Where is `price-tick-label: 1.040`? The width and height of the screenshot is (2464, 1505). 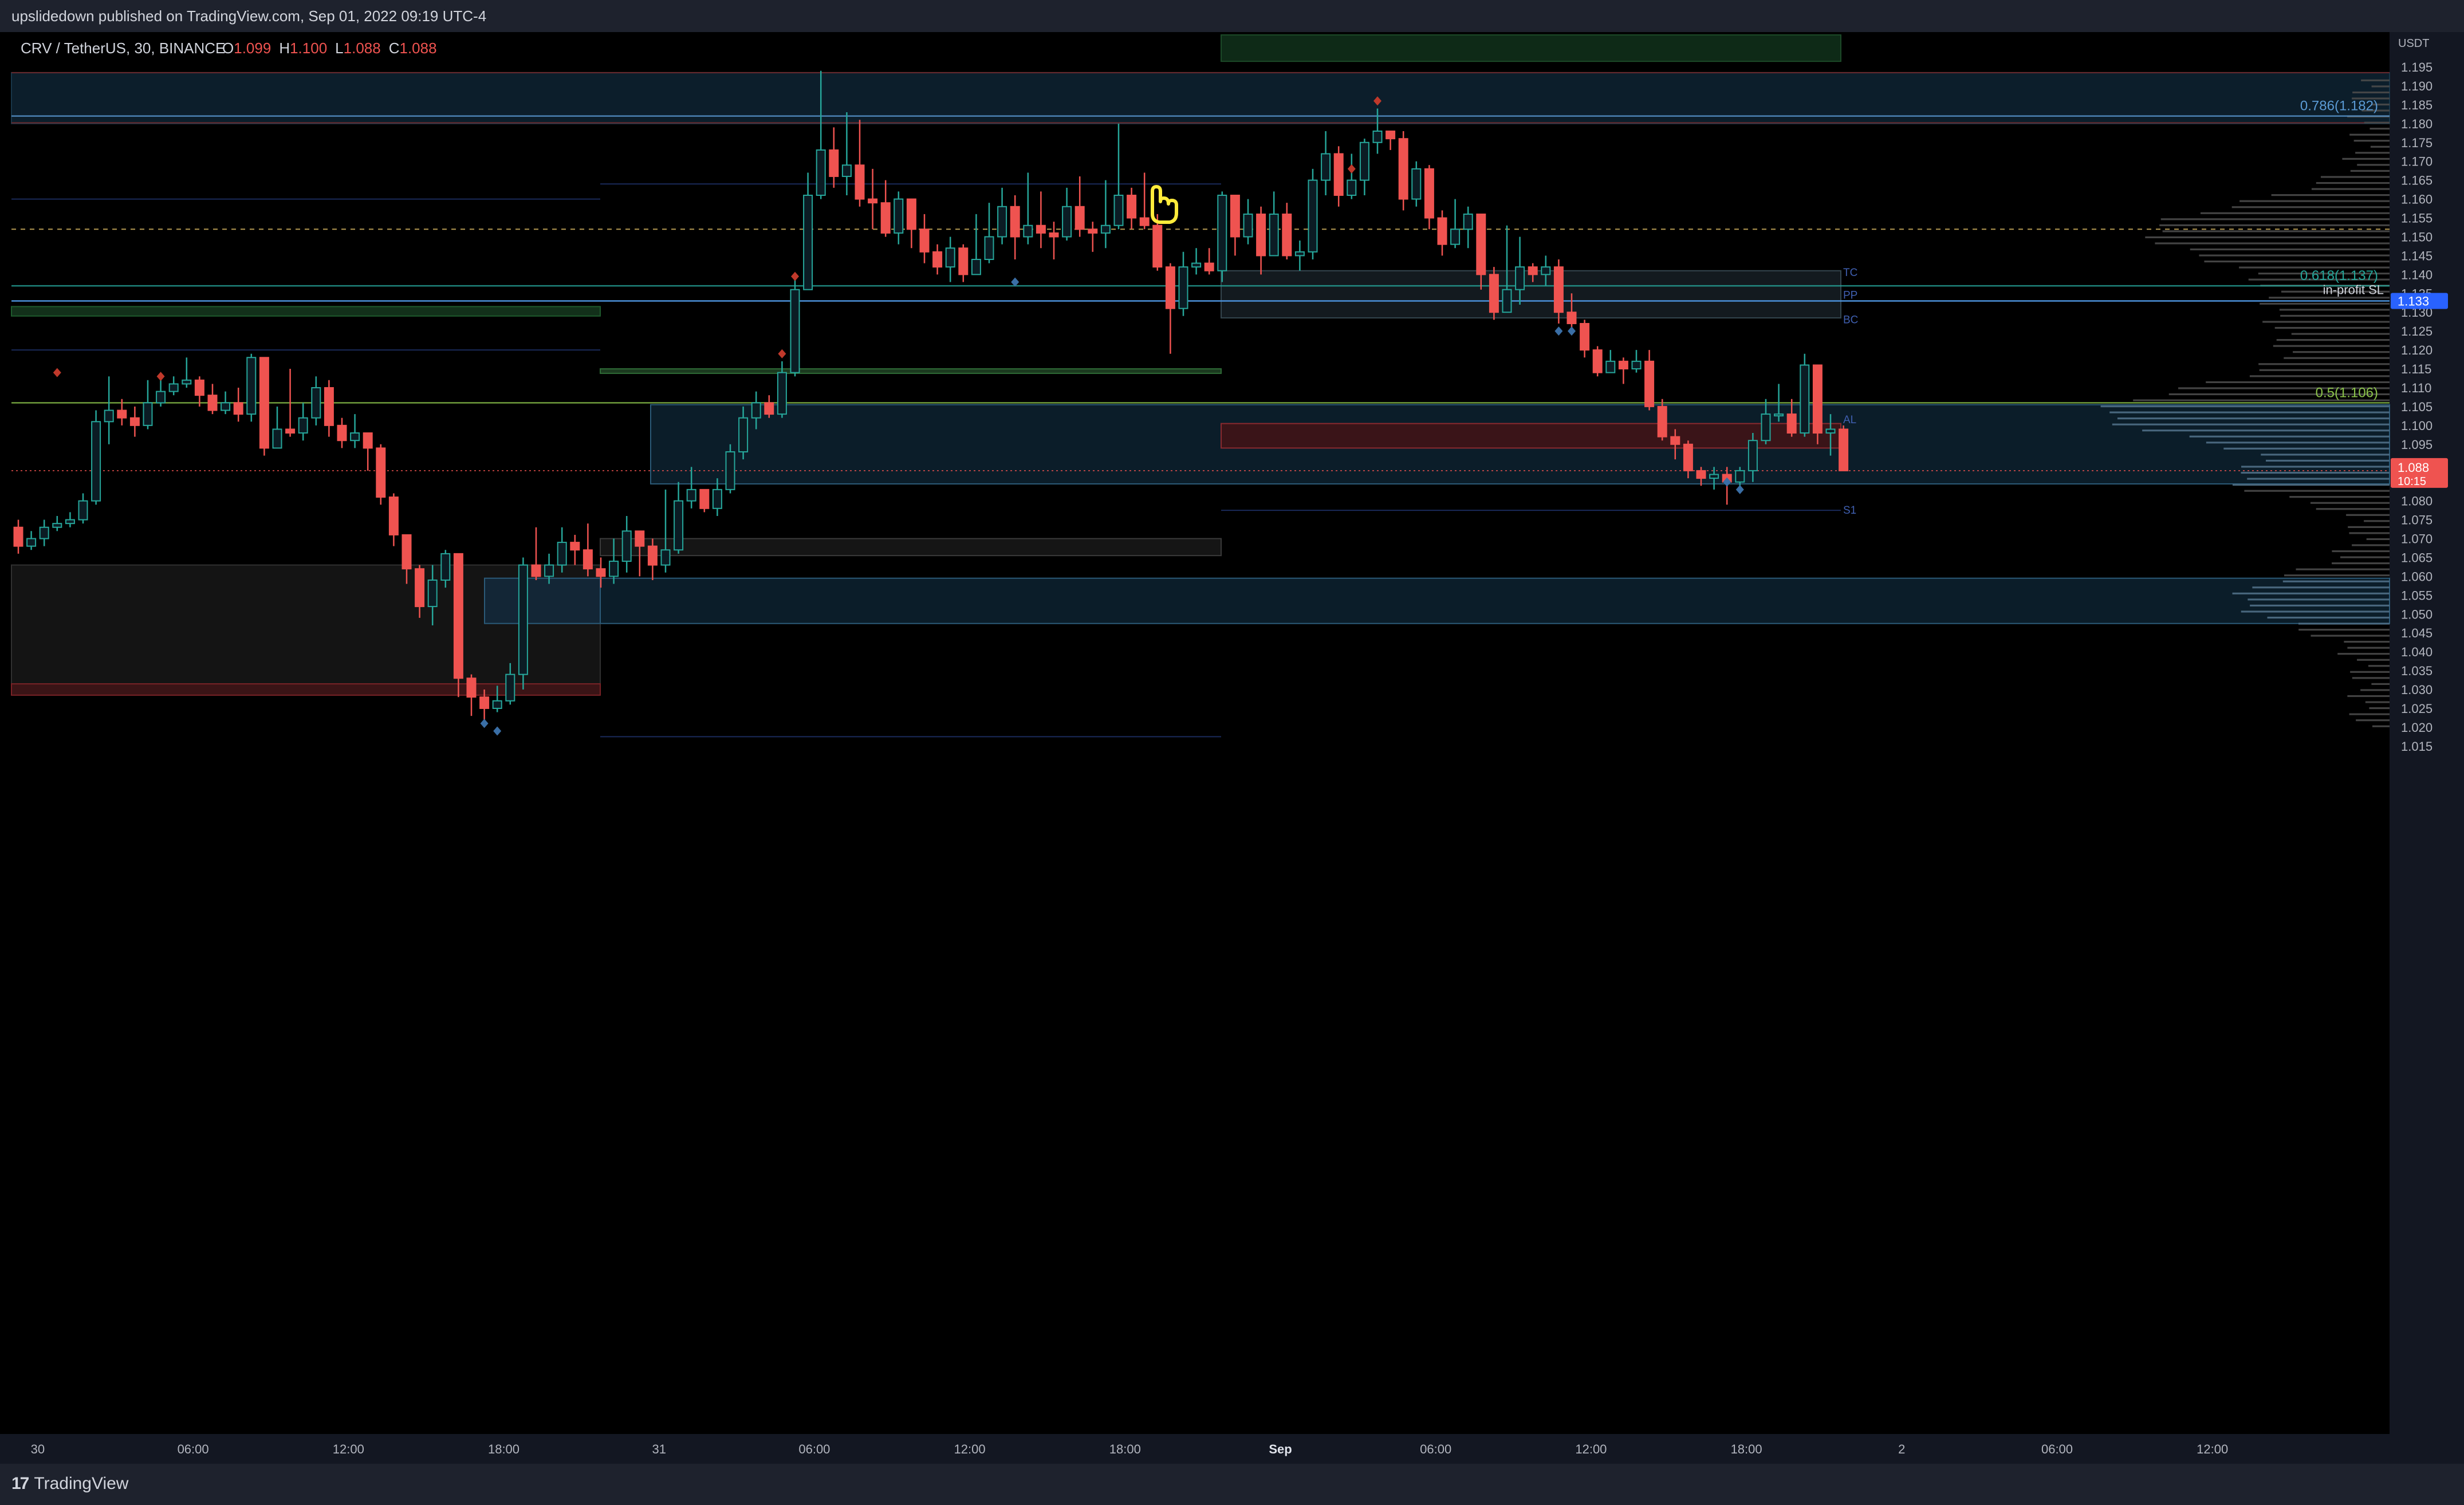
price-tick-label: 1.040 is located at coordinates (2416, 652).